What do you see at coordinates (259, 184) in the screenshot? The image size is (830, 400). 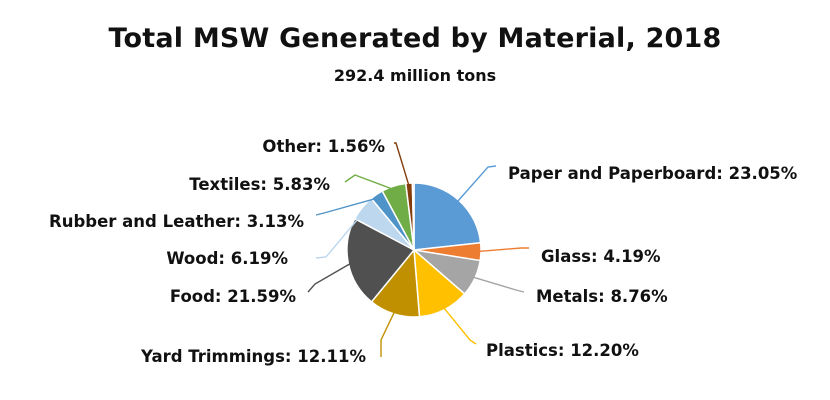 I see `data-label: Textiles: 5.83%` at bounding box center [259, 184].